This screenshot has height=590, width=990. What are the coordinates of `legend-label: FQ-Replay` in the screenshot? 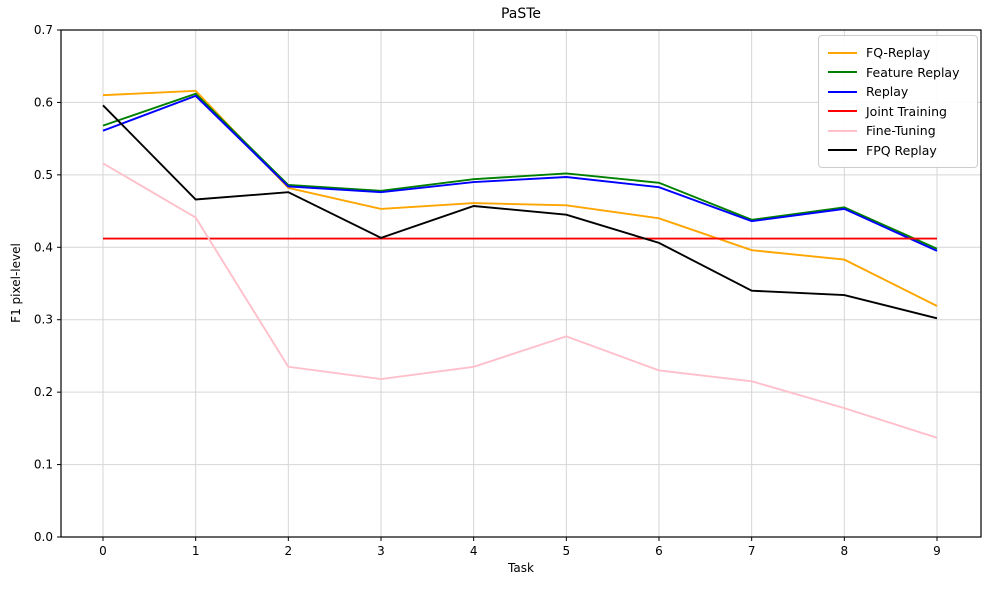 It's located at (898, 53).